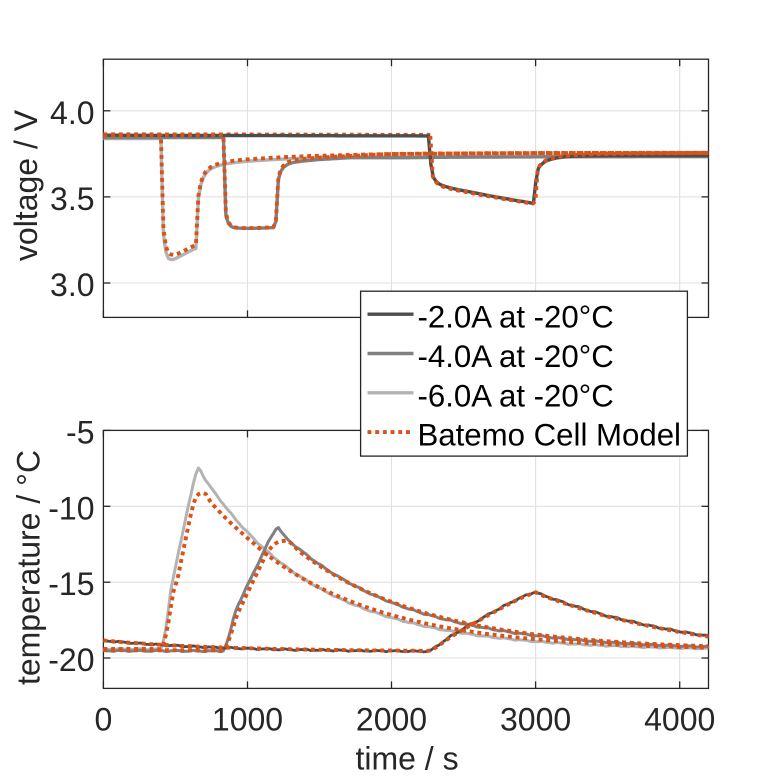 The height and width of the screenshot is (781, 781). I want to click on svg-text: 3000, so click(535, 720).